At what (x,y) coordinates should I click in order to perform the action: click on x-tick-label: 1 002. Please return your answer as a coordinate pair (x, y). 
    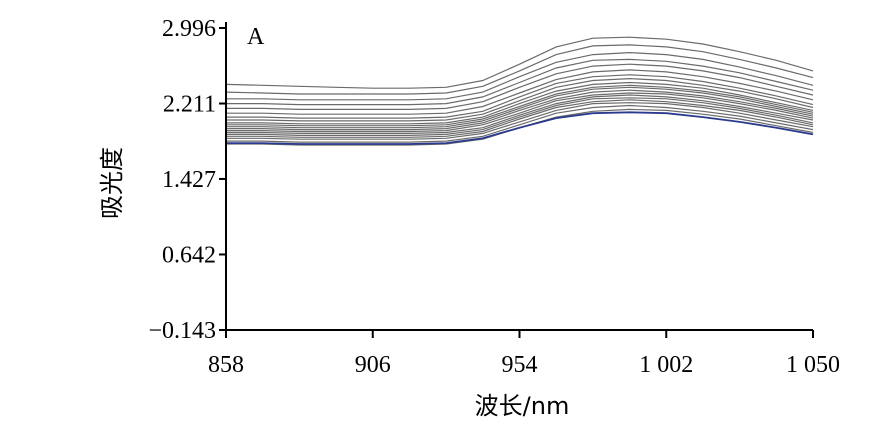
    Looking at the image, I should click on (666, 365).